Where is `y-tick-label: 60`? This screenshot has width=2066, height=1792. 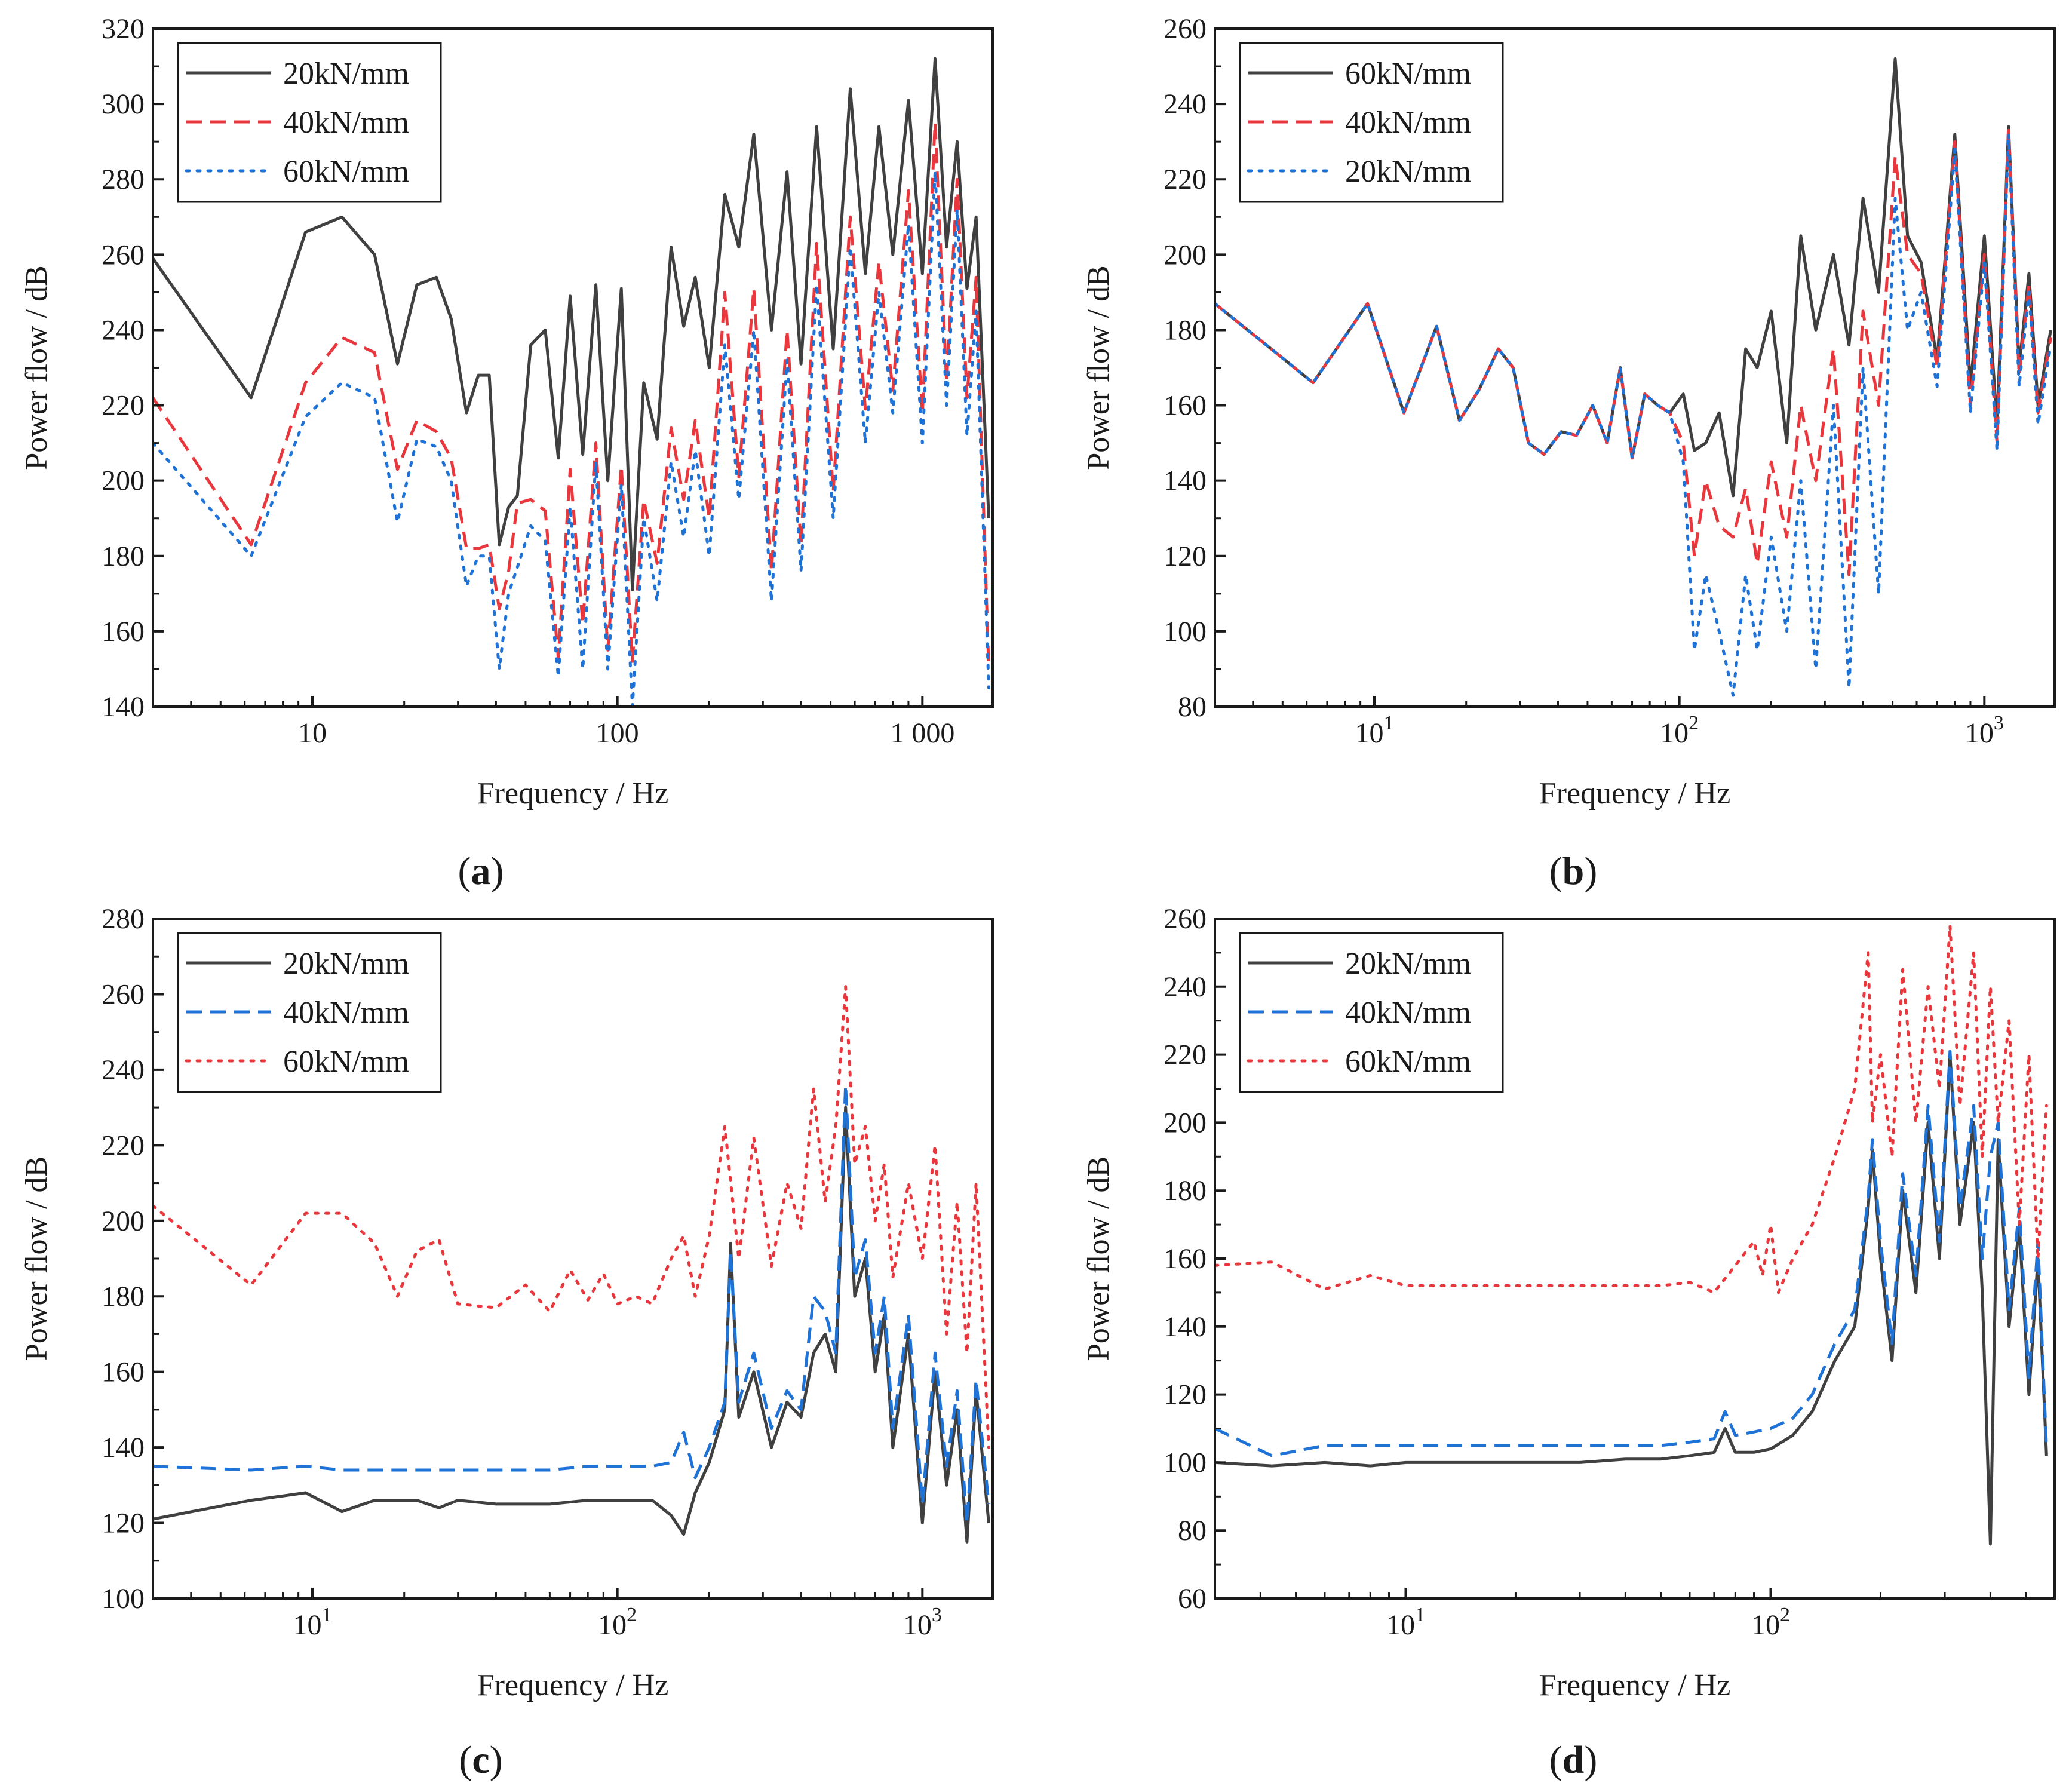
y-tick-label: 60 is located at coordinates (1192, 1599).